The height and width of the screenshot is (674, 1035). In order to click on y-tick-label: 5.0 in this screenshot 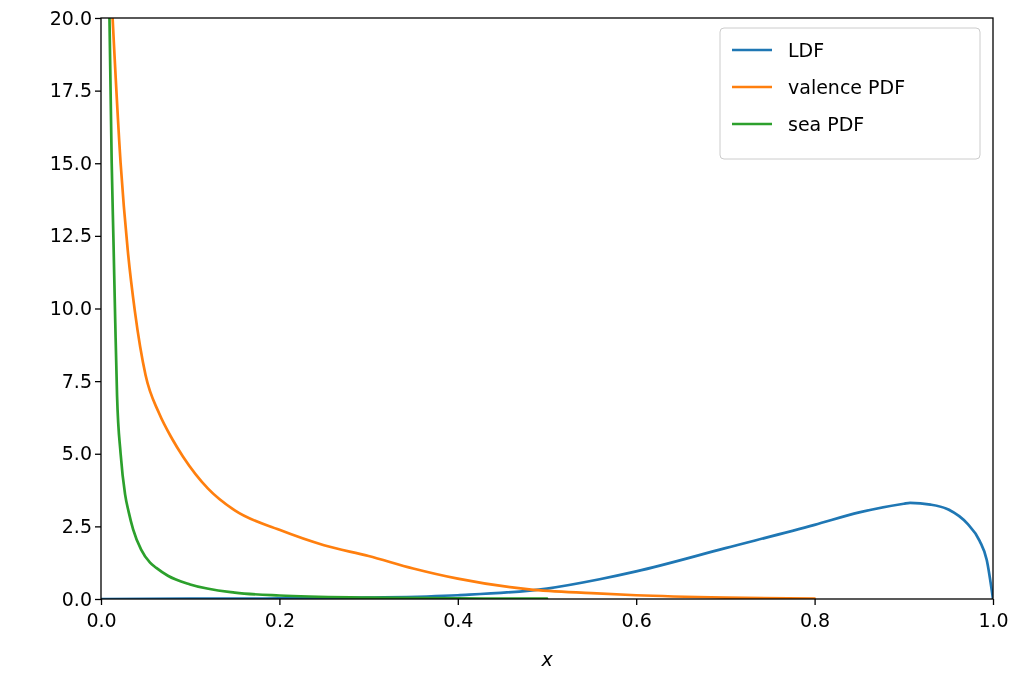, I will do `click(76, 453)`.